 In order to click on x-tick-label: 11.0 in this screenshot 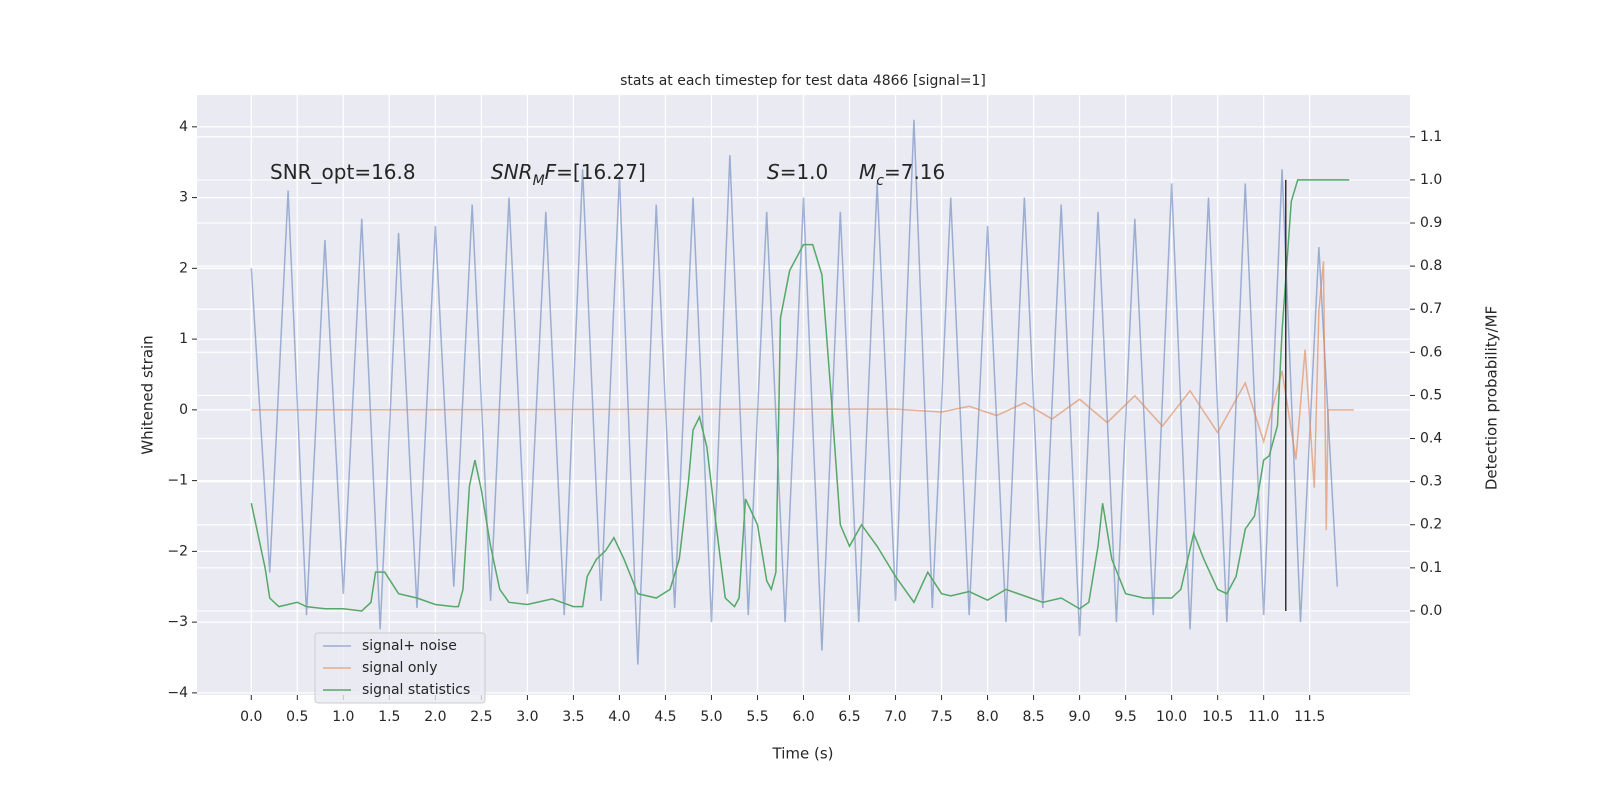, I will do `click(1263, 717)`.